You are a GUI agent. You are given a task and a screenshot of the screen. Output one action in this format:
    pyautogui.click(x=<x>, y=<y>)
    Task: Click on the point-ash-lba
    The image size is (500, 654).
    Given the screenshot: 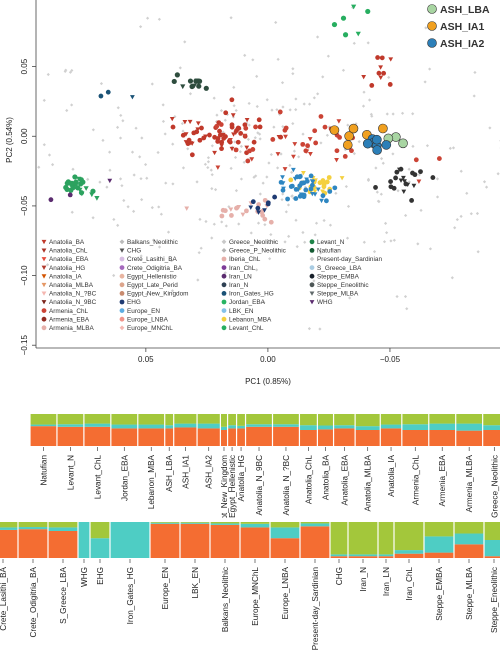 What is the action you would take?
    pyautogui.click(x=403, y=143)
    